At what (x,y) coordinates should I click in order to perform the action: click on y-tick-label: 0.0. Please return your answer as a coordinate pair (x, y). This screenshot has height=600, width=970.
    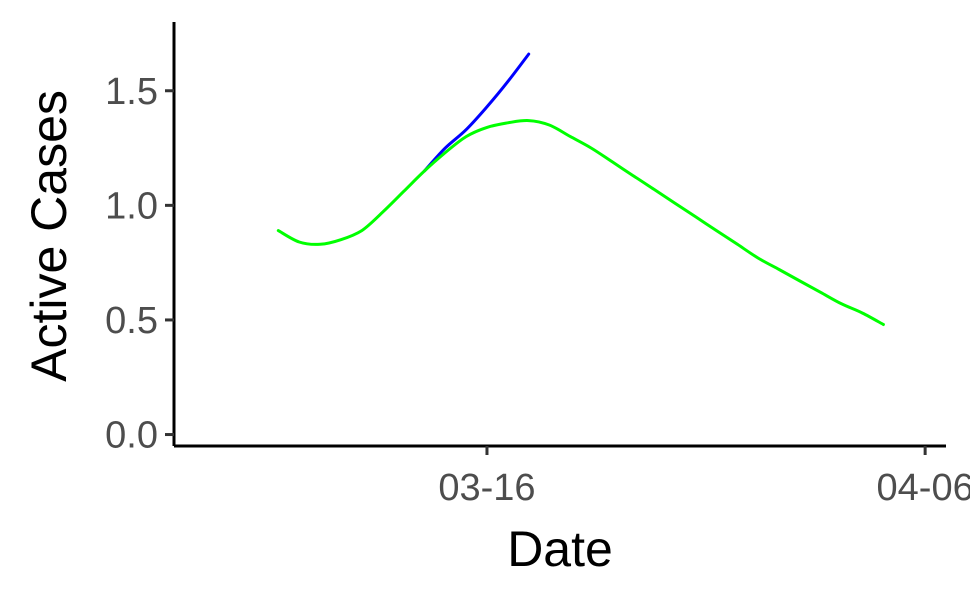
    Looking at the image, I should click on (131, 436).